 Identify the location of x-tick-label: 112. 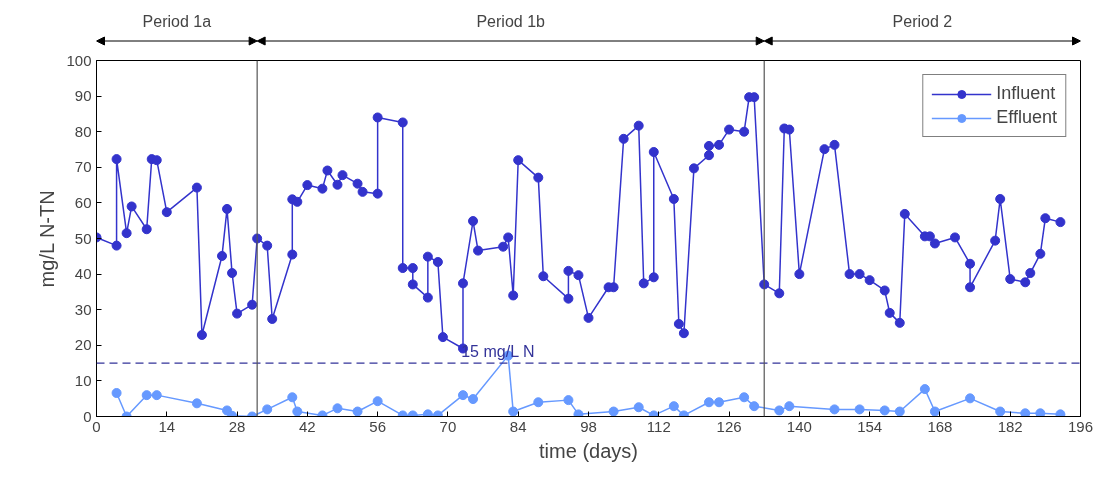
(658, 426).